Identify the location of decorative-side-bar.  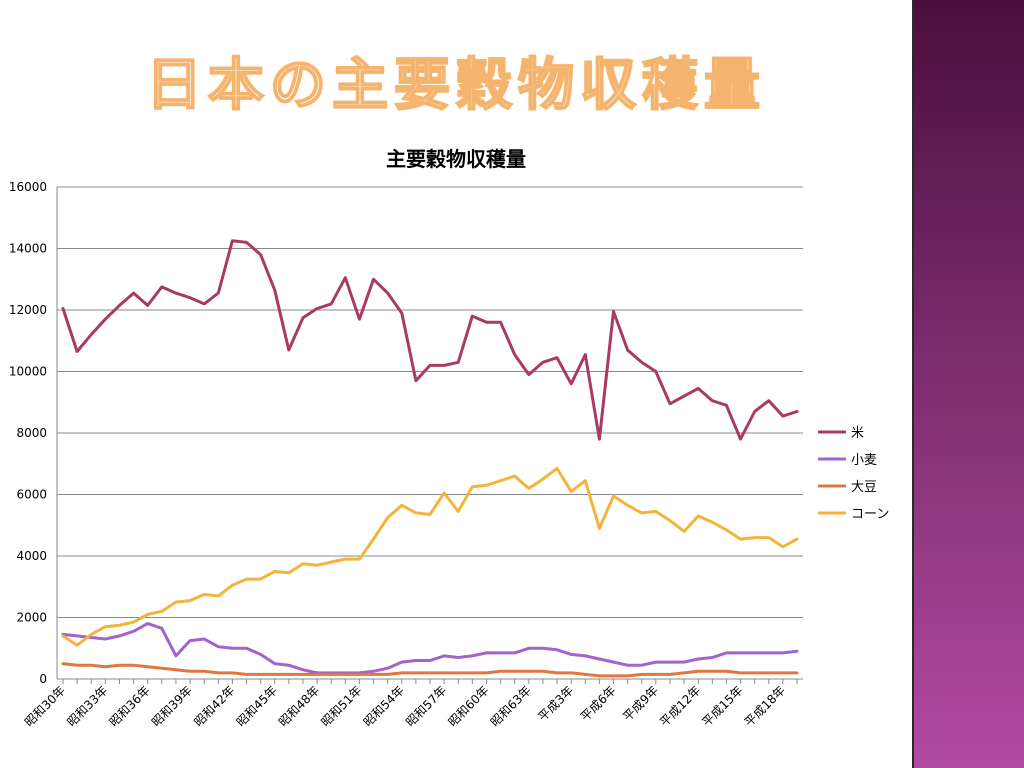
(968, 384).